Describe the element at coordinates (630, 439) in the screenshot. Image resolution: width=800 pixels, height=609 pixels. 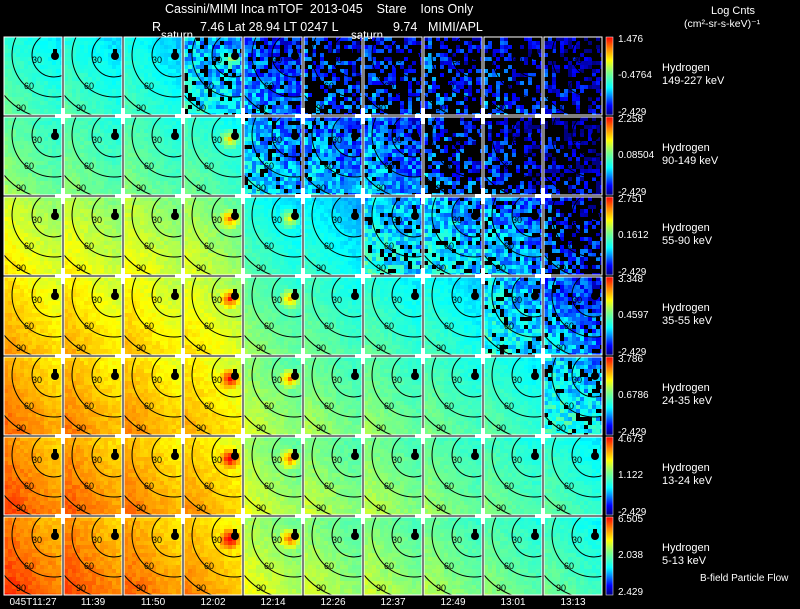
I see `colorbar-cmax-label: 4.673` at that location.